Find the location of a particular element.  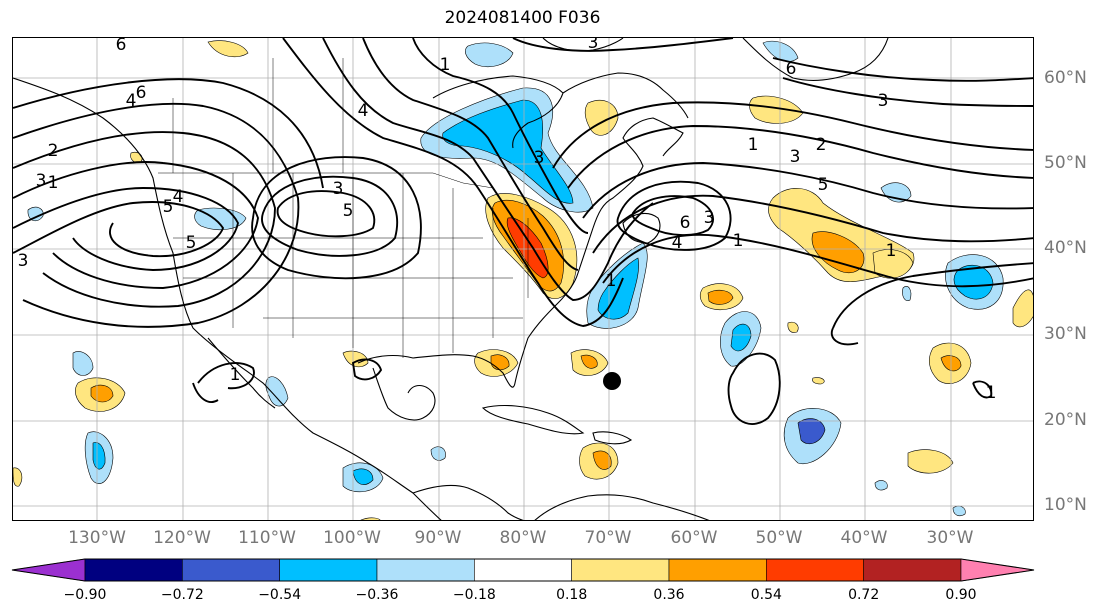

warm-blob-northwest is located at coordinates (228, 49).